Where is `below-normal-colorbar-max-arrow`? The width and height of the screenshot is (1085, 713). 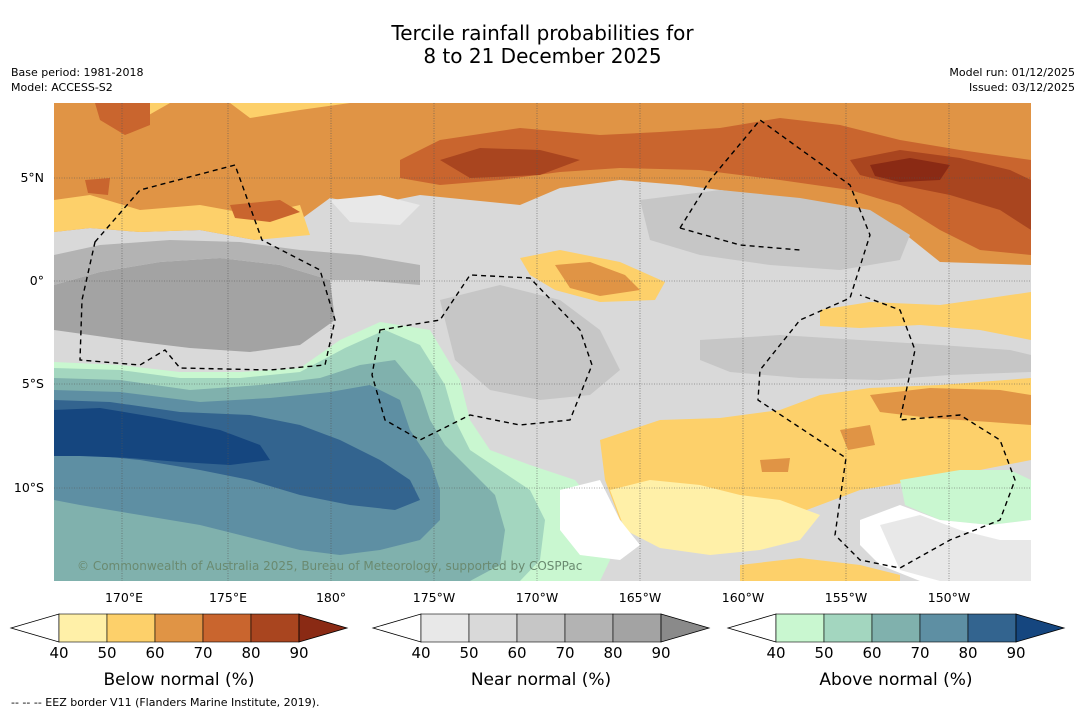 below-normal-colorbar-max-arrow is located at coordinates (323, 628).